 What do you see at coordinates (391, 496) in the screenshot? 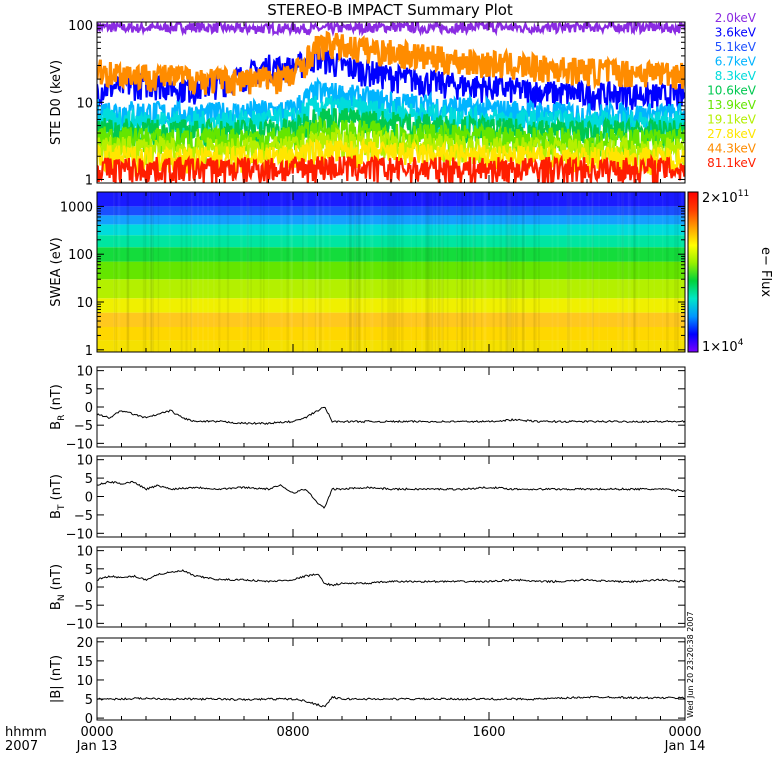
I see `panel-frame-bt` at bounding box center [391, 496].